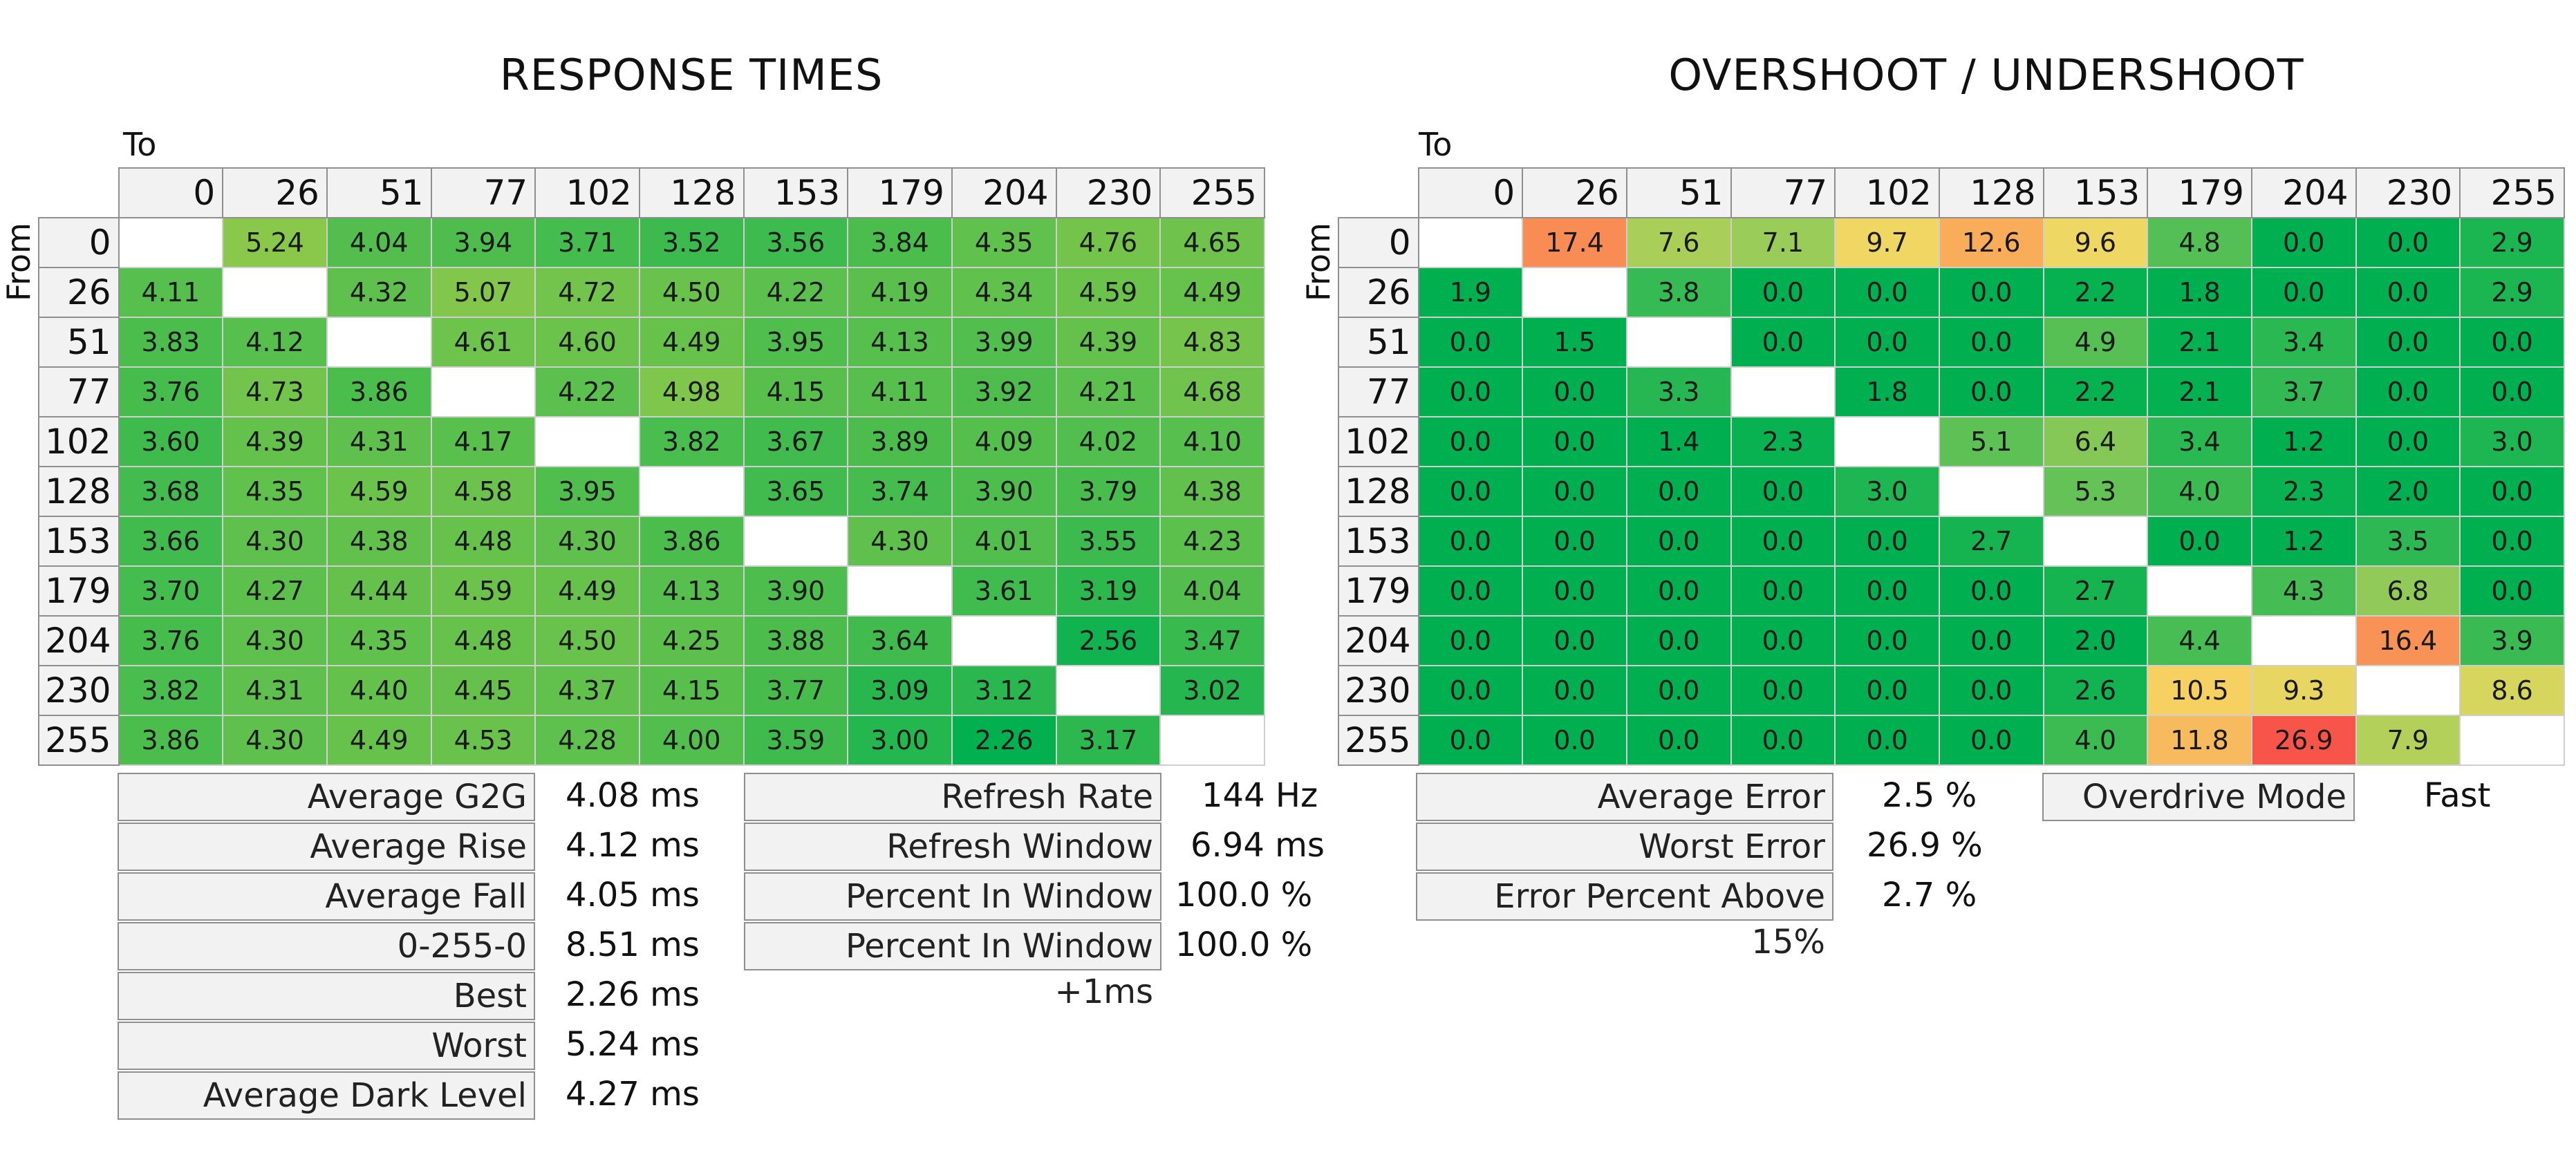 The width and height of the screenshot is (2576, 1155). Describe the element at coordinates (483, 591) in the screenshot. I see `rt-cell-179-77: 4.59` at that location.